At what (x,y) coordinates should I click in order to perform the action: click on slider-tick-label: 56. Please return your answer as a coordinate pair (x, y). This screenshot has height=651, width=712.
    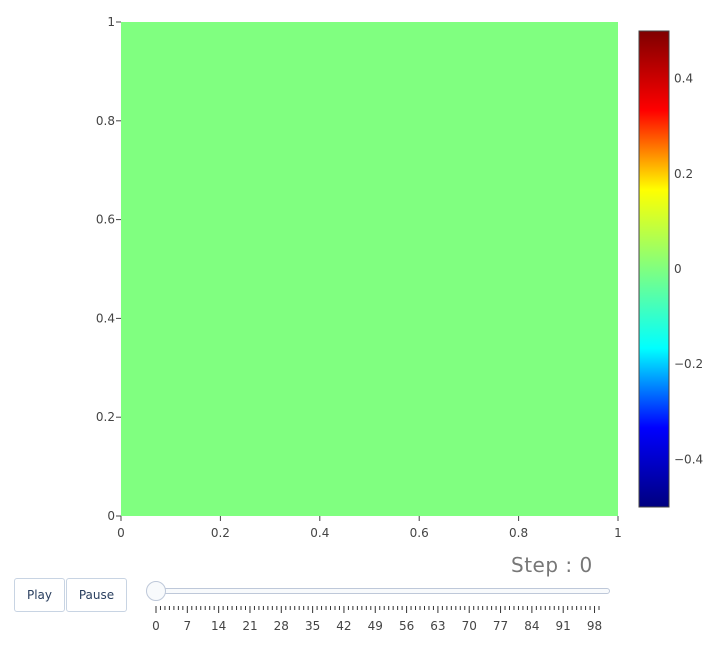
    Looking at the image, I should click on (406, 626).